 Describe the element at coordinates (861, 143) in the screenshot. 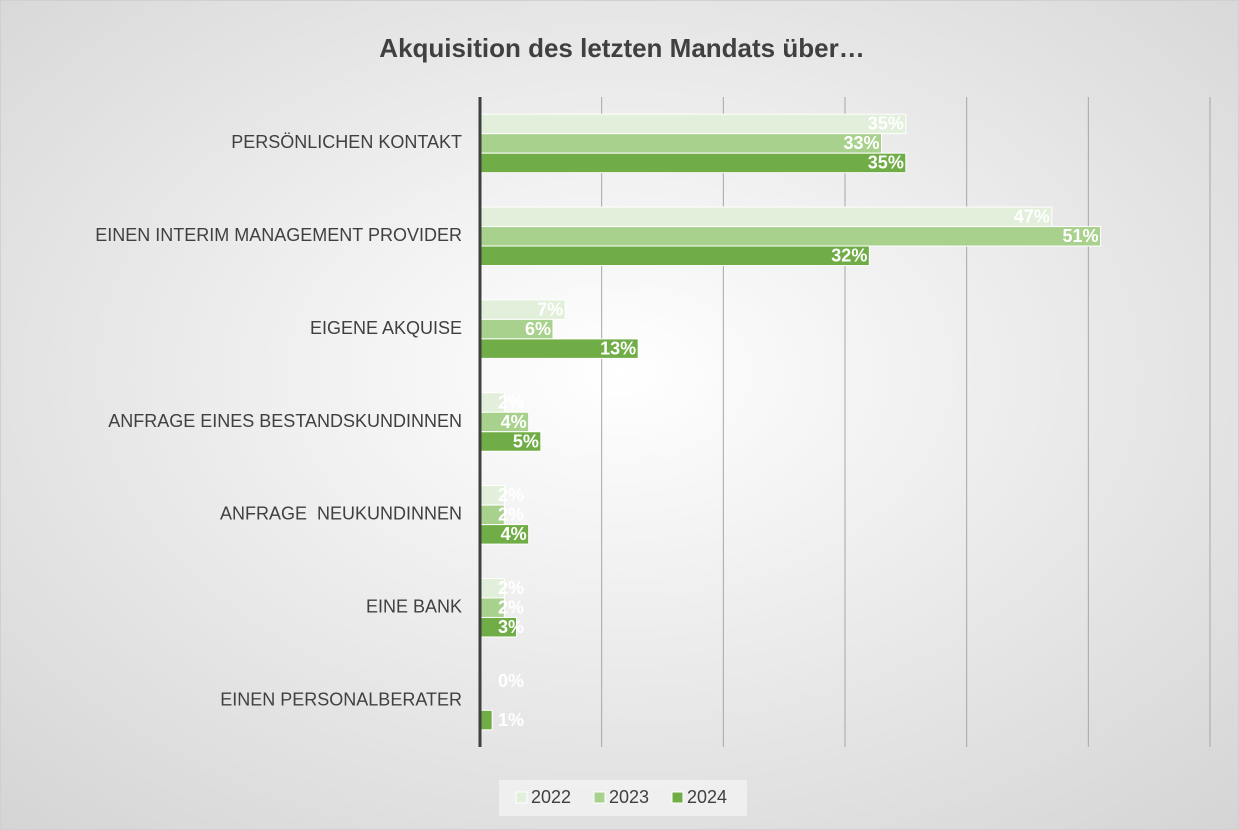

I see `data-label: 33%` at that location.